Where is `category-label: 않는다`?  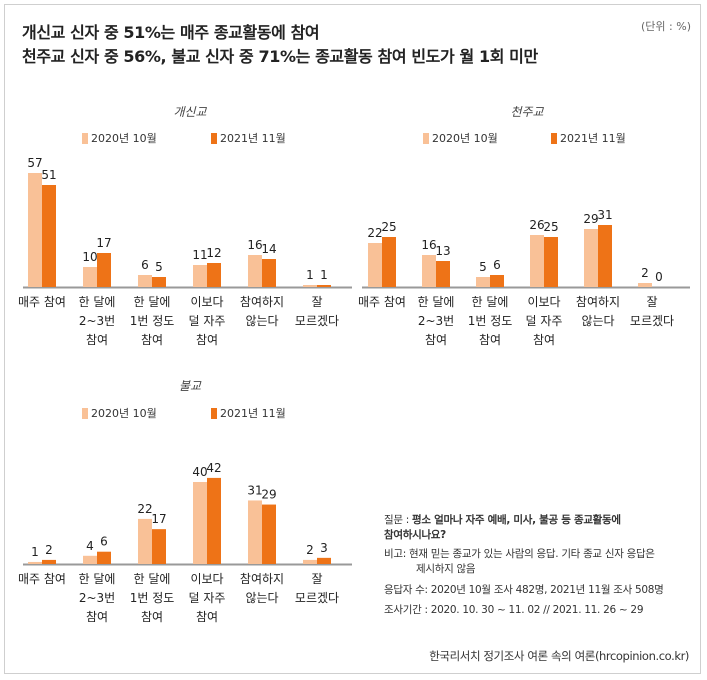 category-label: 않는다 is located at coordinates (261, 598).